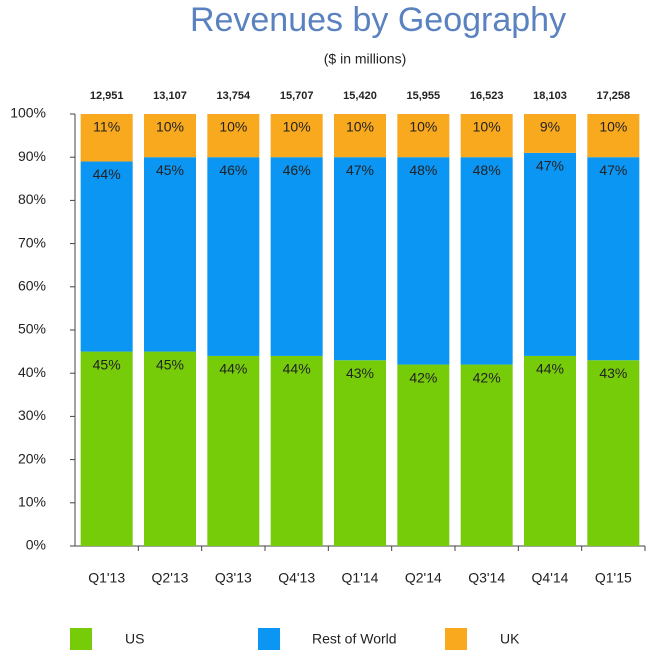 Image resolution: width=655 pixels, height=659 pixels. What do you see at coordinates (170, 578) in the screenshot?
I see `x-tick-label: Q2'13` at bounding box center [170, 578].